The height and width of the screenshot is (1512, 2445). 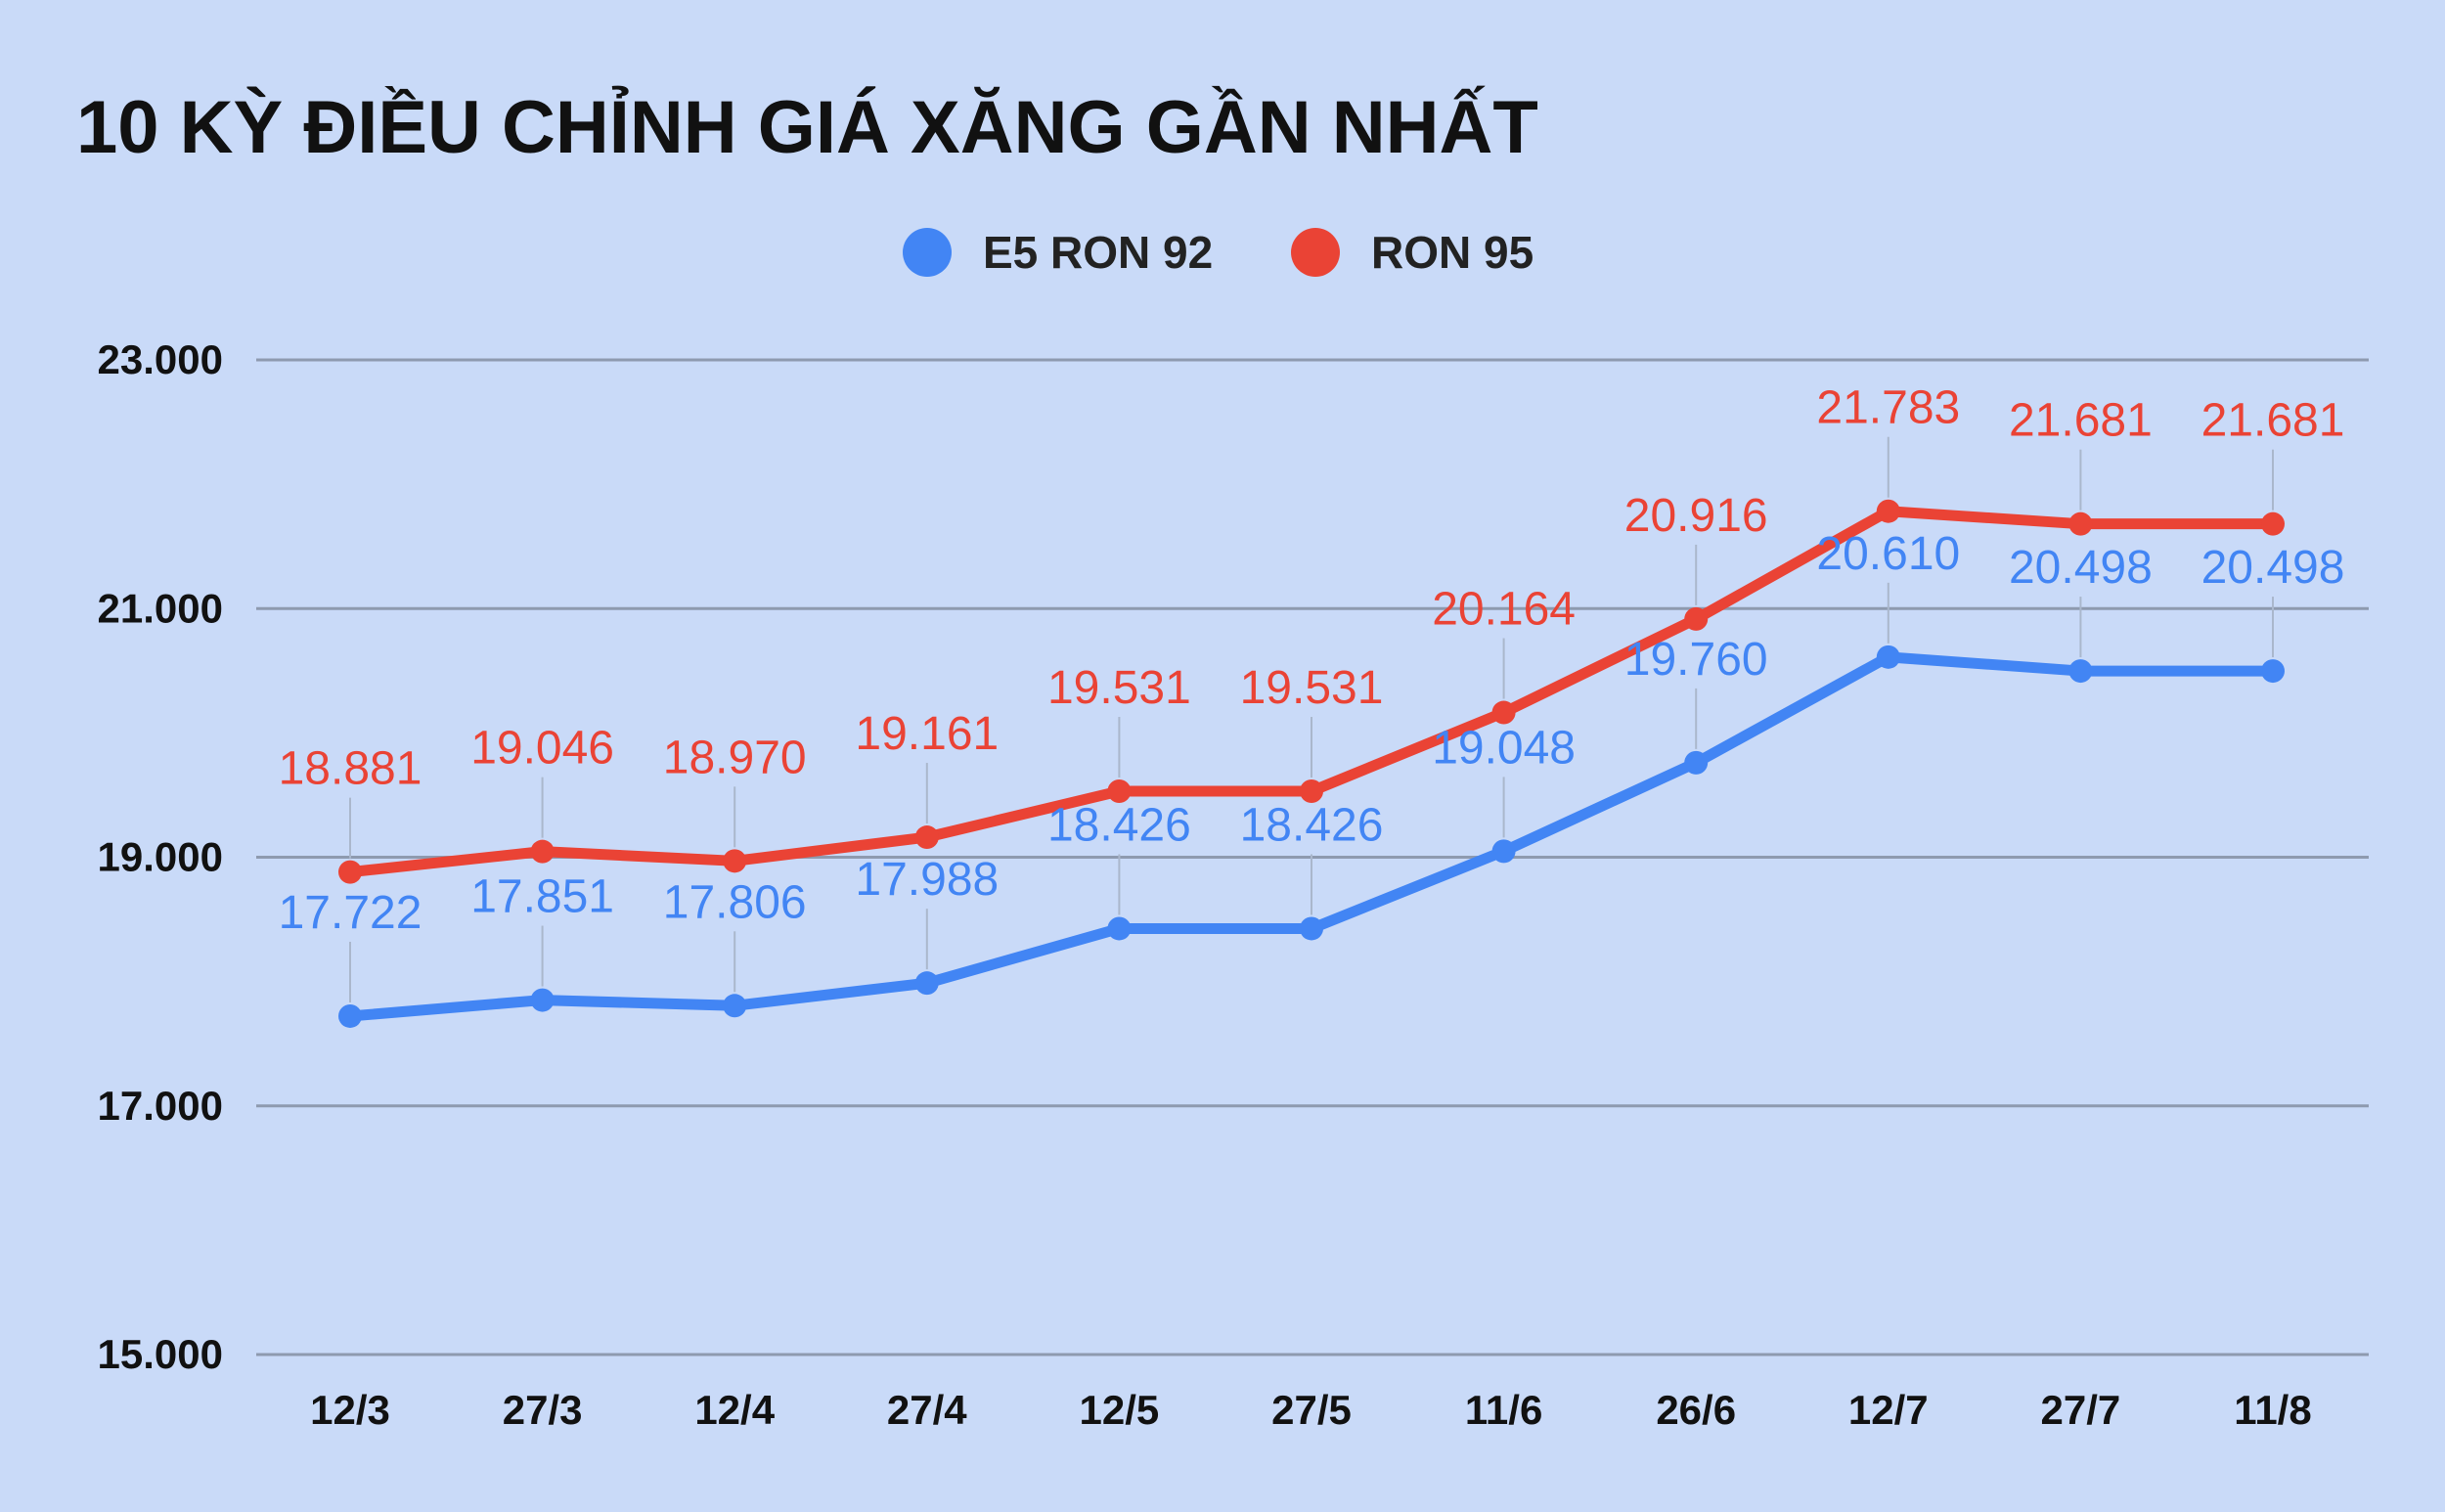 What do you see at coordinates (735, 902) in the screenshot?
I see `data-label: 17.806` at bounding box center [735, 902].